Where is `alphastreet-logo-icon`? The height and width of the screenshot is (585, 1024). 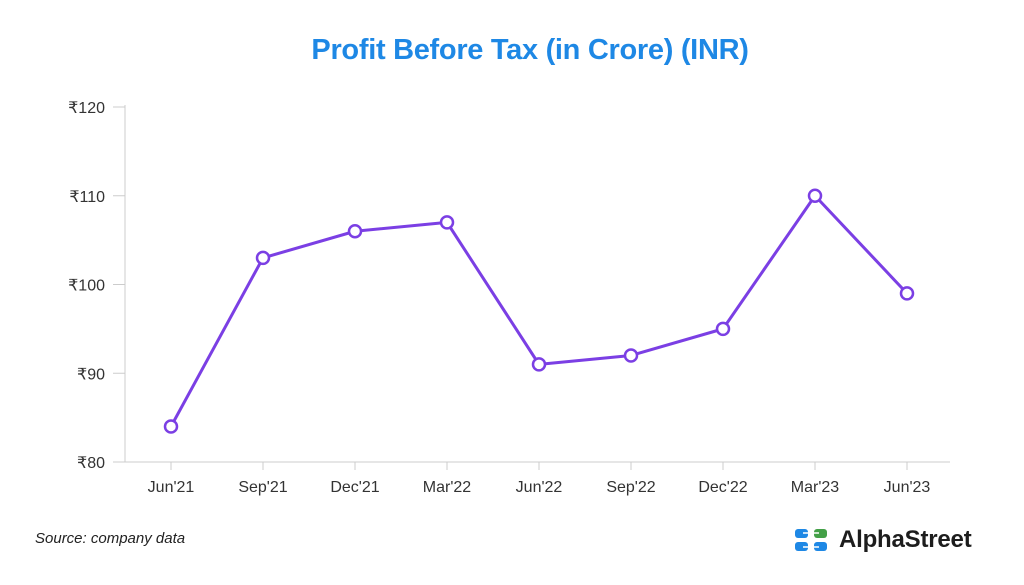 alphastreet-logo-icon is located at coordinates (811, 540).